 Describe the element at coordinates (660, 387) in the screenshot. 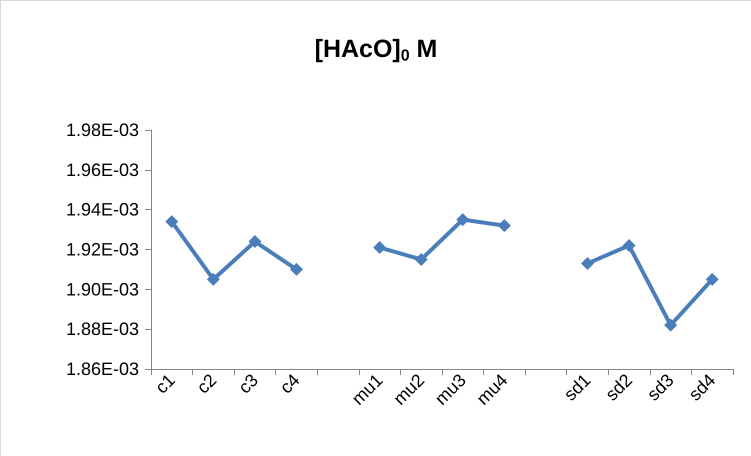

I see `x-tick-label: sd3` at that location.